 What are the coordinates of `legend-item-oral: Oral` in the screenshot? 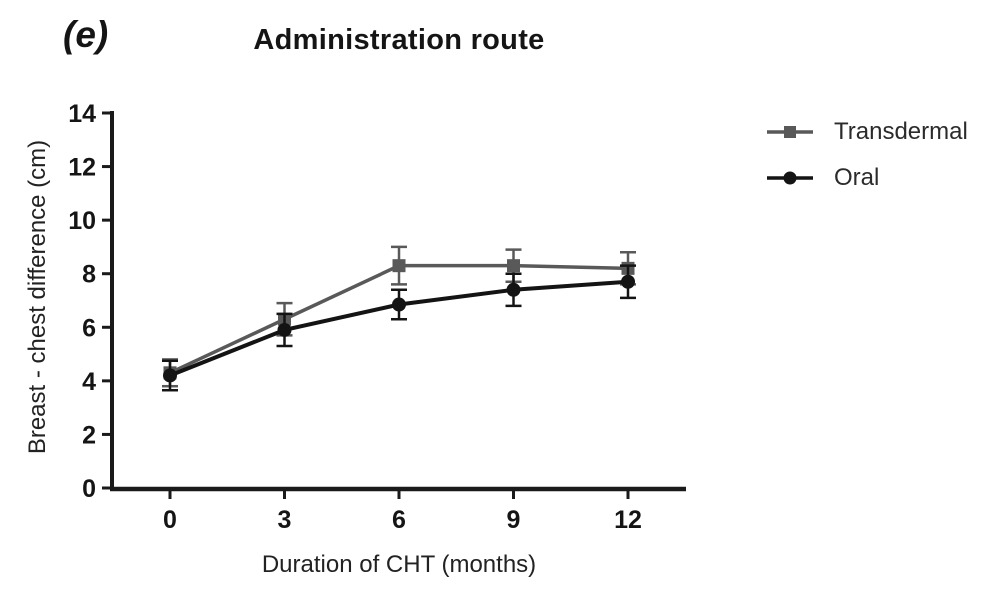 It's located at (867, 178).